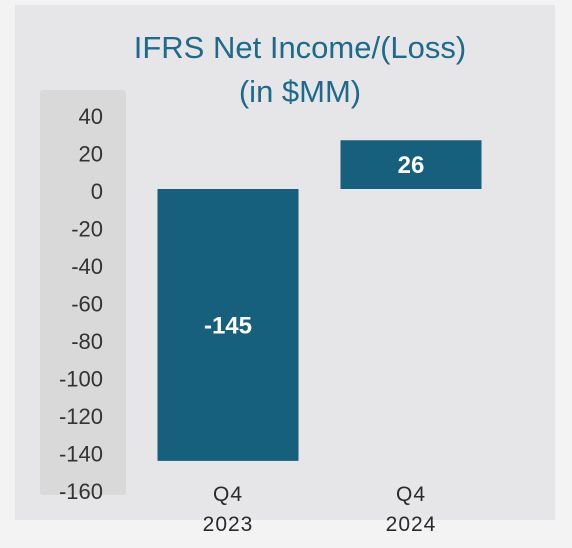  What do you see at coordinates (87, 303) in the screenshot?
I see `y-tick-label: -60` at bounding box center [87, 303].